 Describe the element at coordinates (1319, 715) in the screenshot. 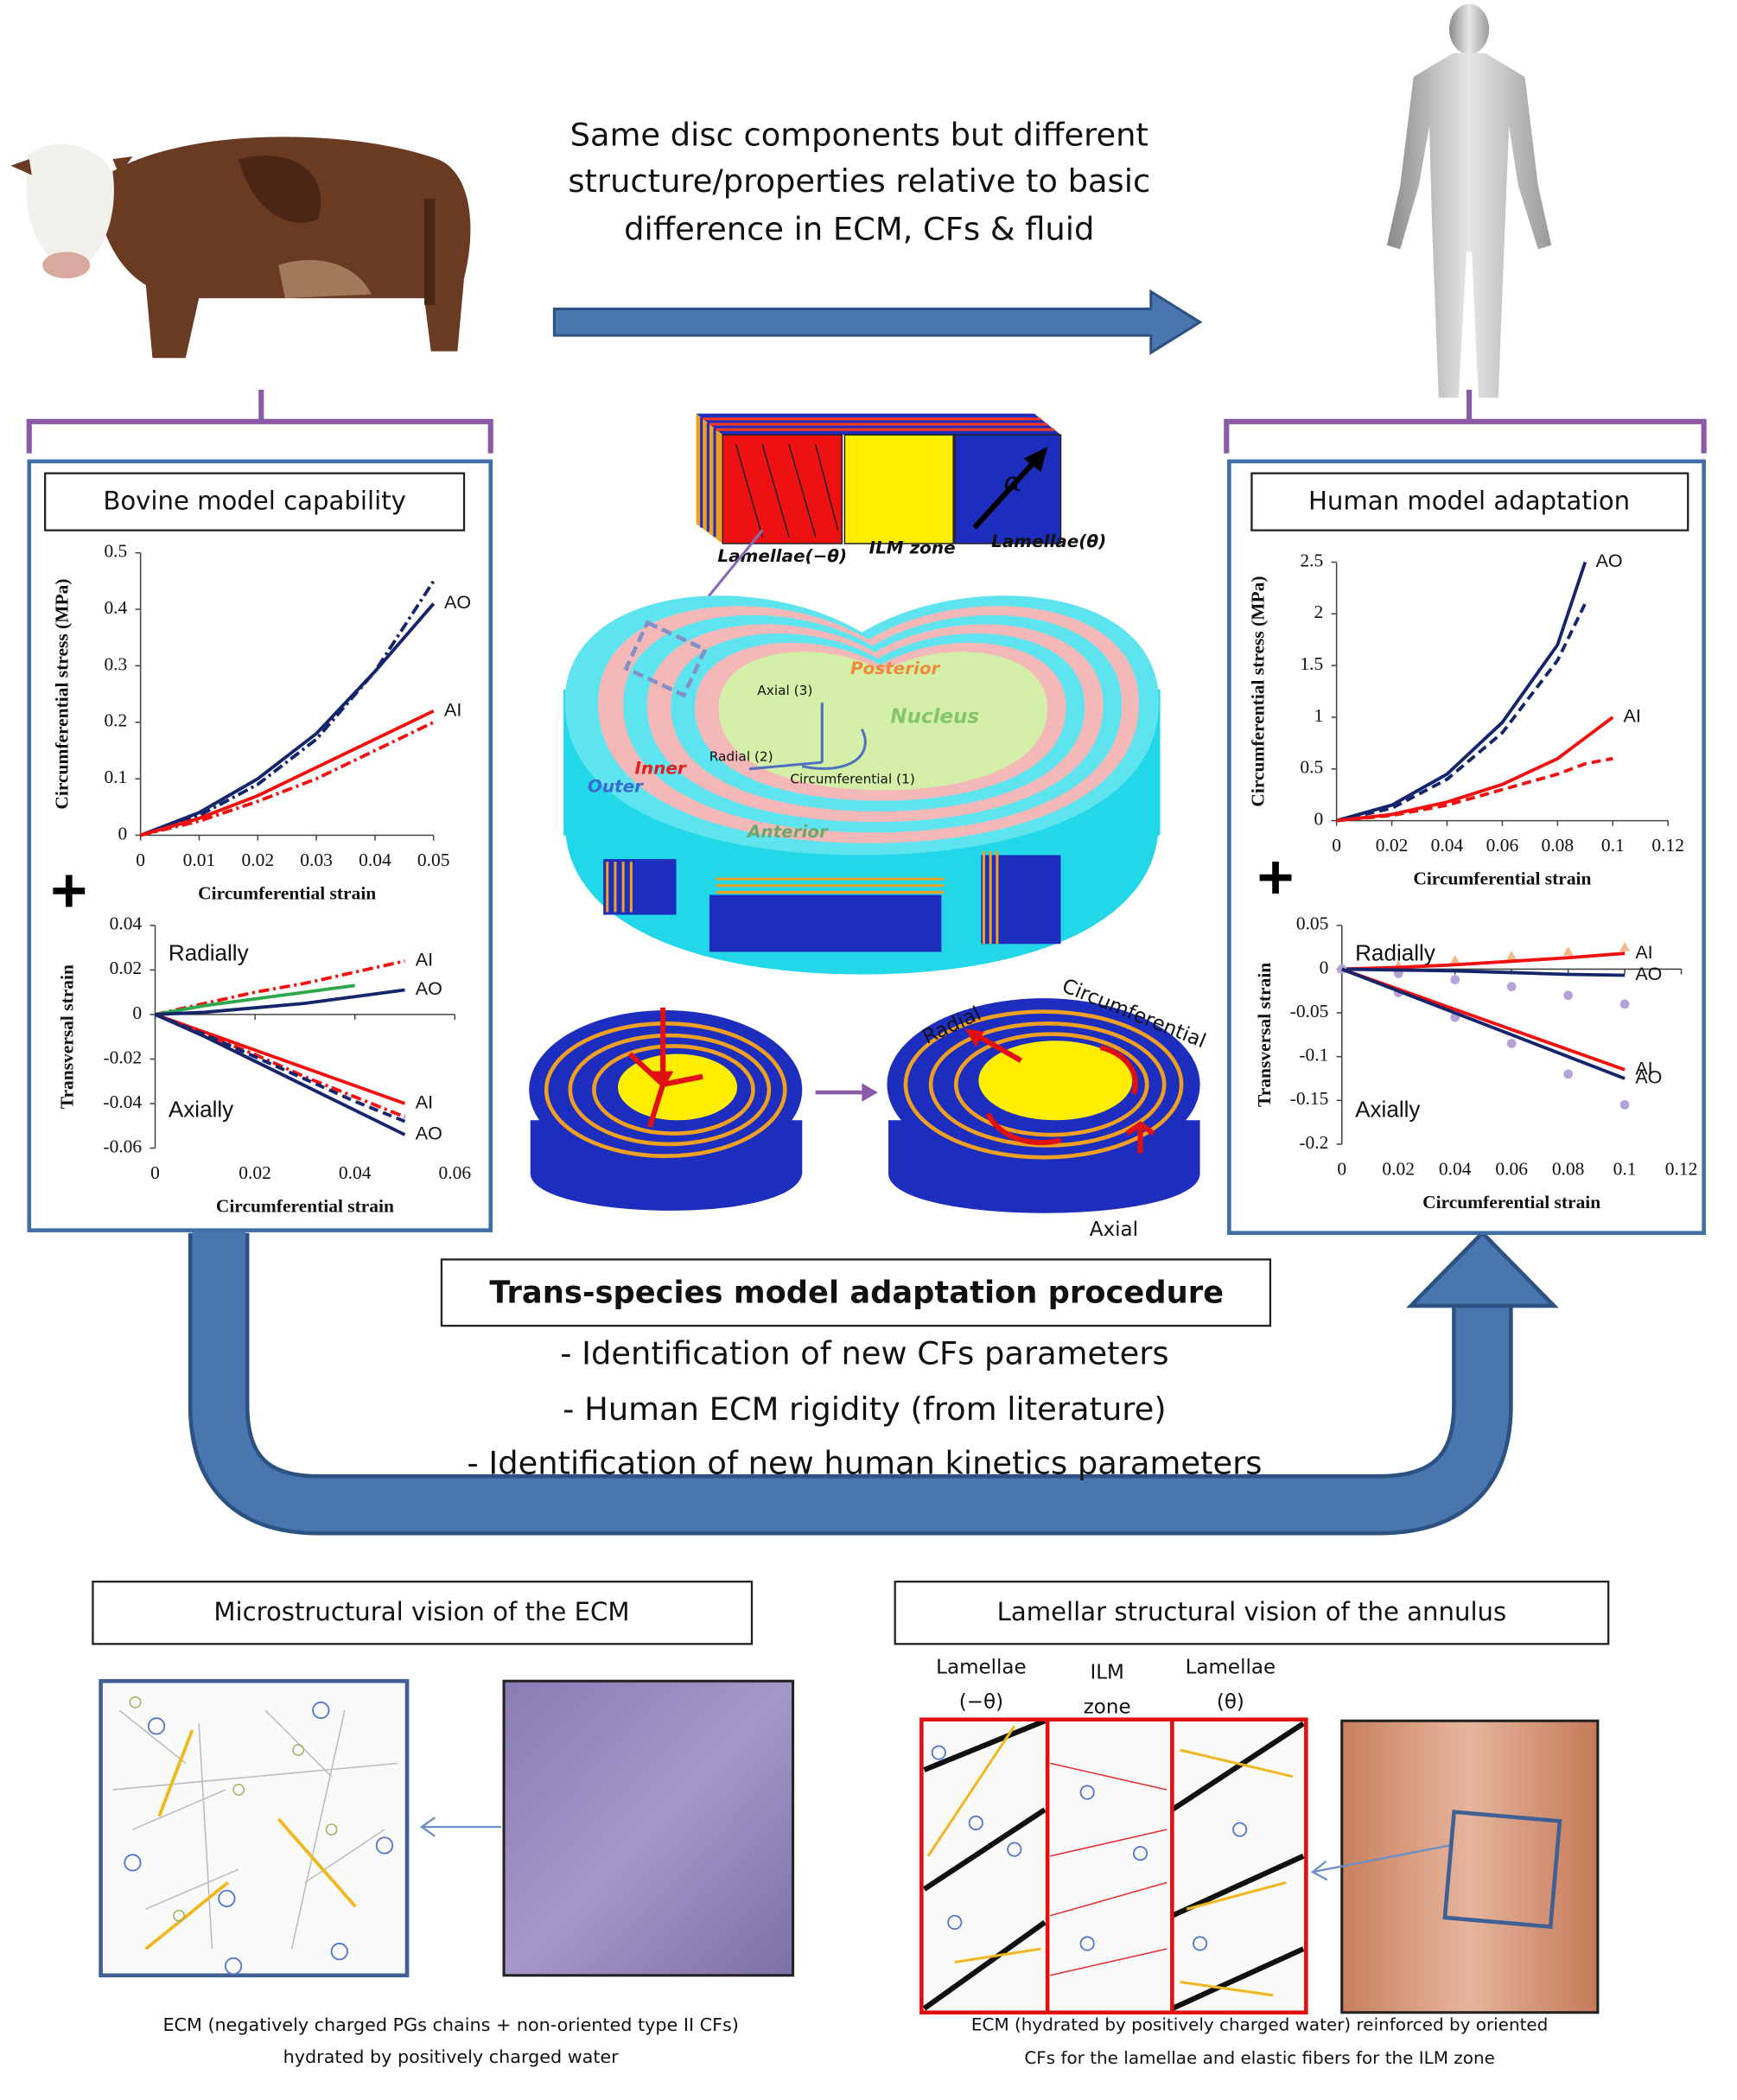

I see `y-tick-label: 1` at that location.